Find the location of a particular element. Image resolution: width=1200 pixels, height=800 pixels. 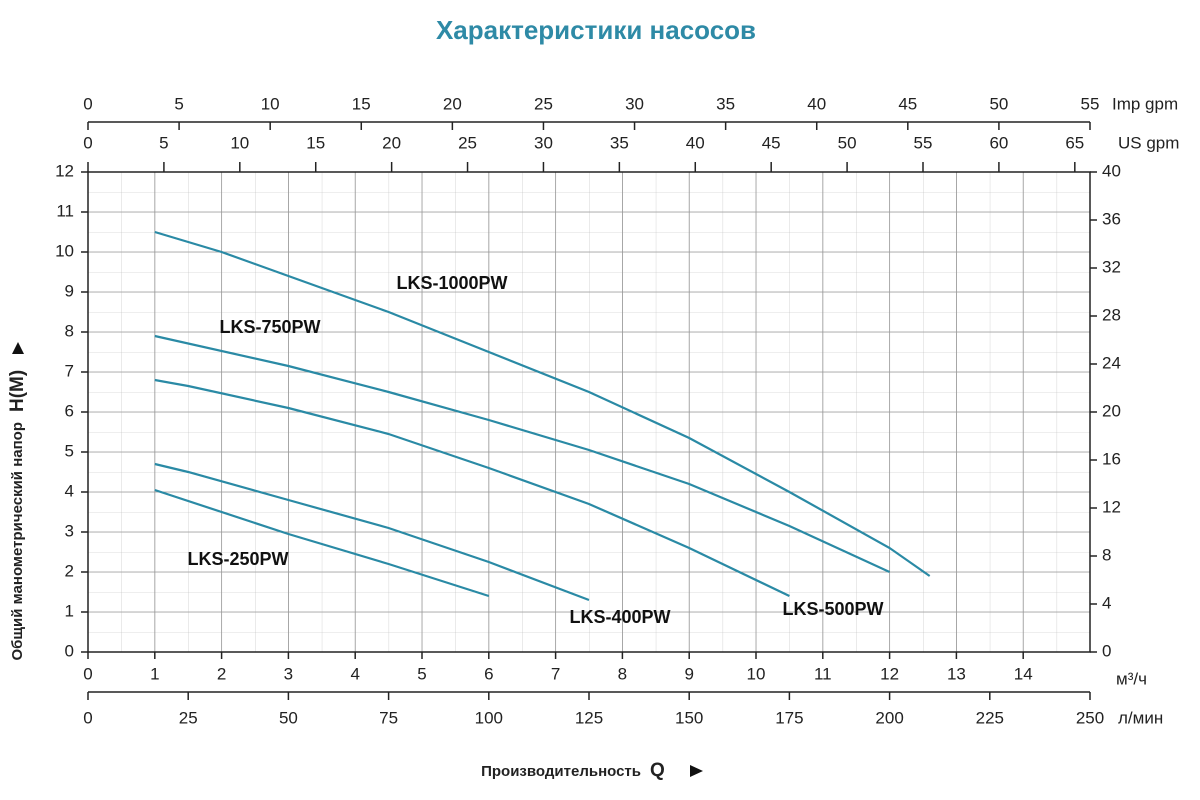

x3-tick-label: 50 is located at coordinates (847, 142).